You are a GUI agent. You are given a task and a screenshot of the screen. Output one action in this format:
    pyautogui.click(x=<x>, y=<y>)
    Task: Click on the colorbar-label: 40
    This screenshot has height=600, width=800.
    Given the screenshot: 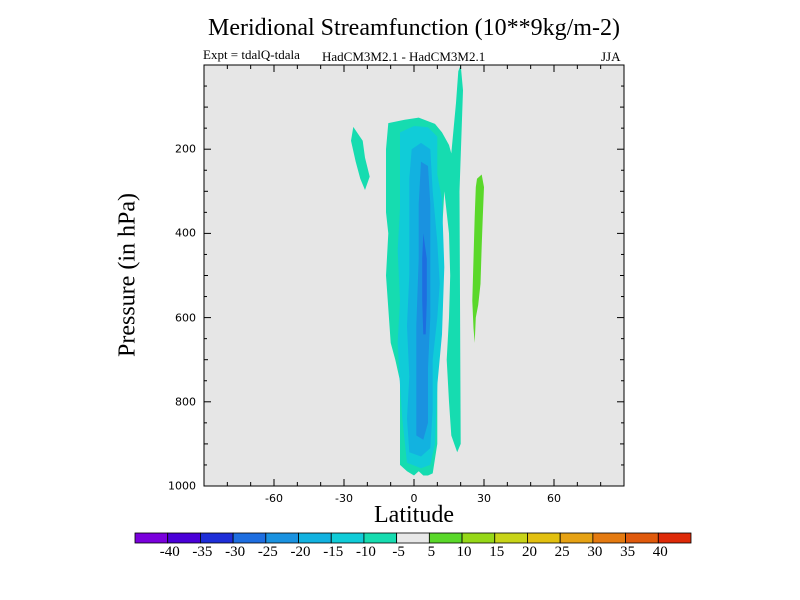 What is the action you would take?
    pyautogui.click(x=660, y=552)
    